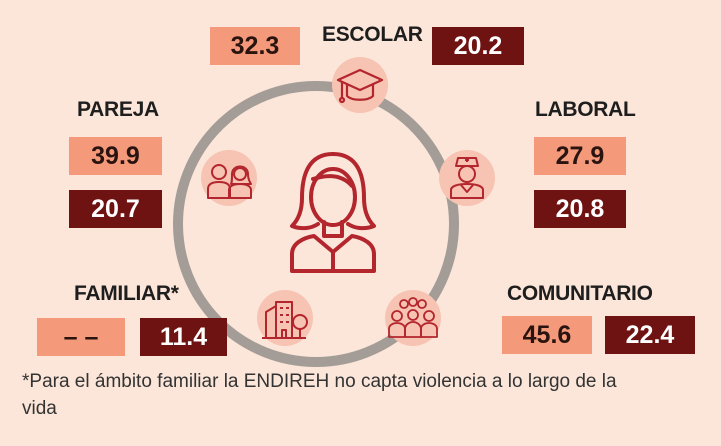 This screenshot has height=446, width=721. What do you see at coordinates (115, 156) in the screenshot?
I see `pareja-light-value: 39.9` at bounding box center [115, 156].